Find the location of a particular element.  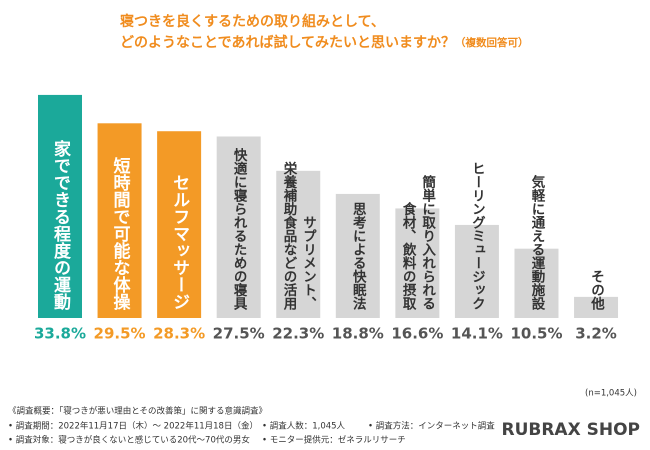

footnote: • 調査方法：インターネット調査 is located at coordinates (431, 426).